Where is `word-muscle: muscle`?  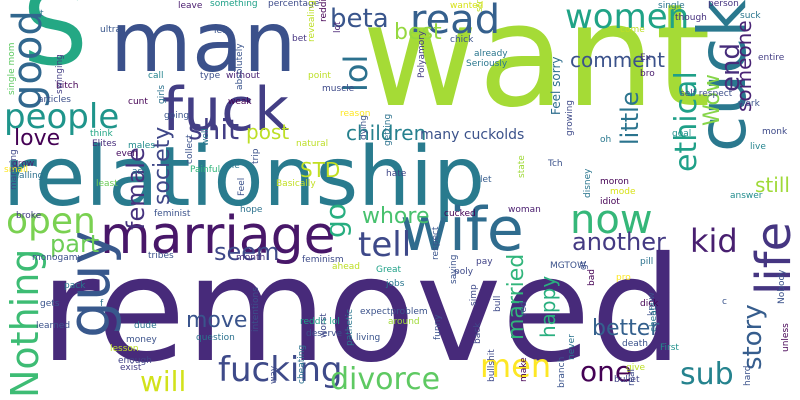
word-muscle: muscle is located at coordinates (338, 89).